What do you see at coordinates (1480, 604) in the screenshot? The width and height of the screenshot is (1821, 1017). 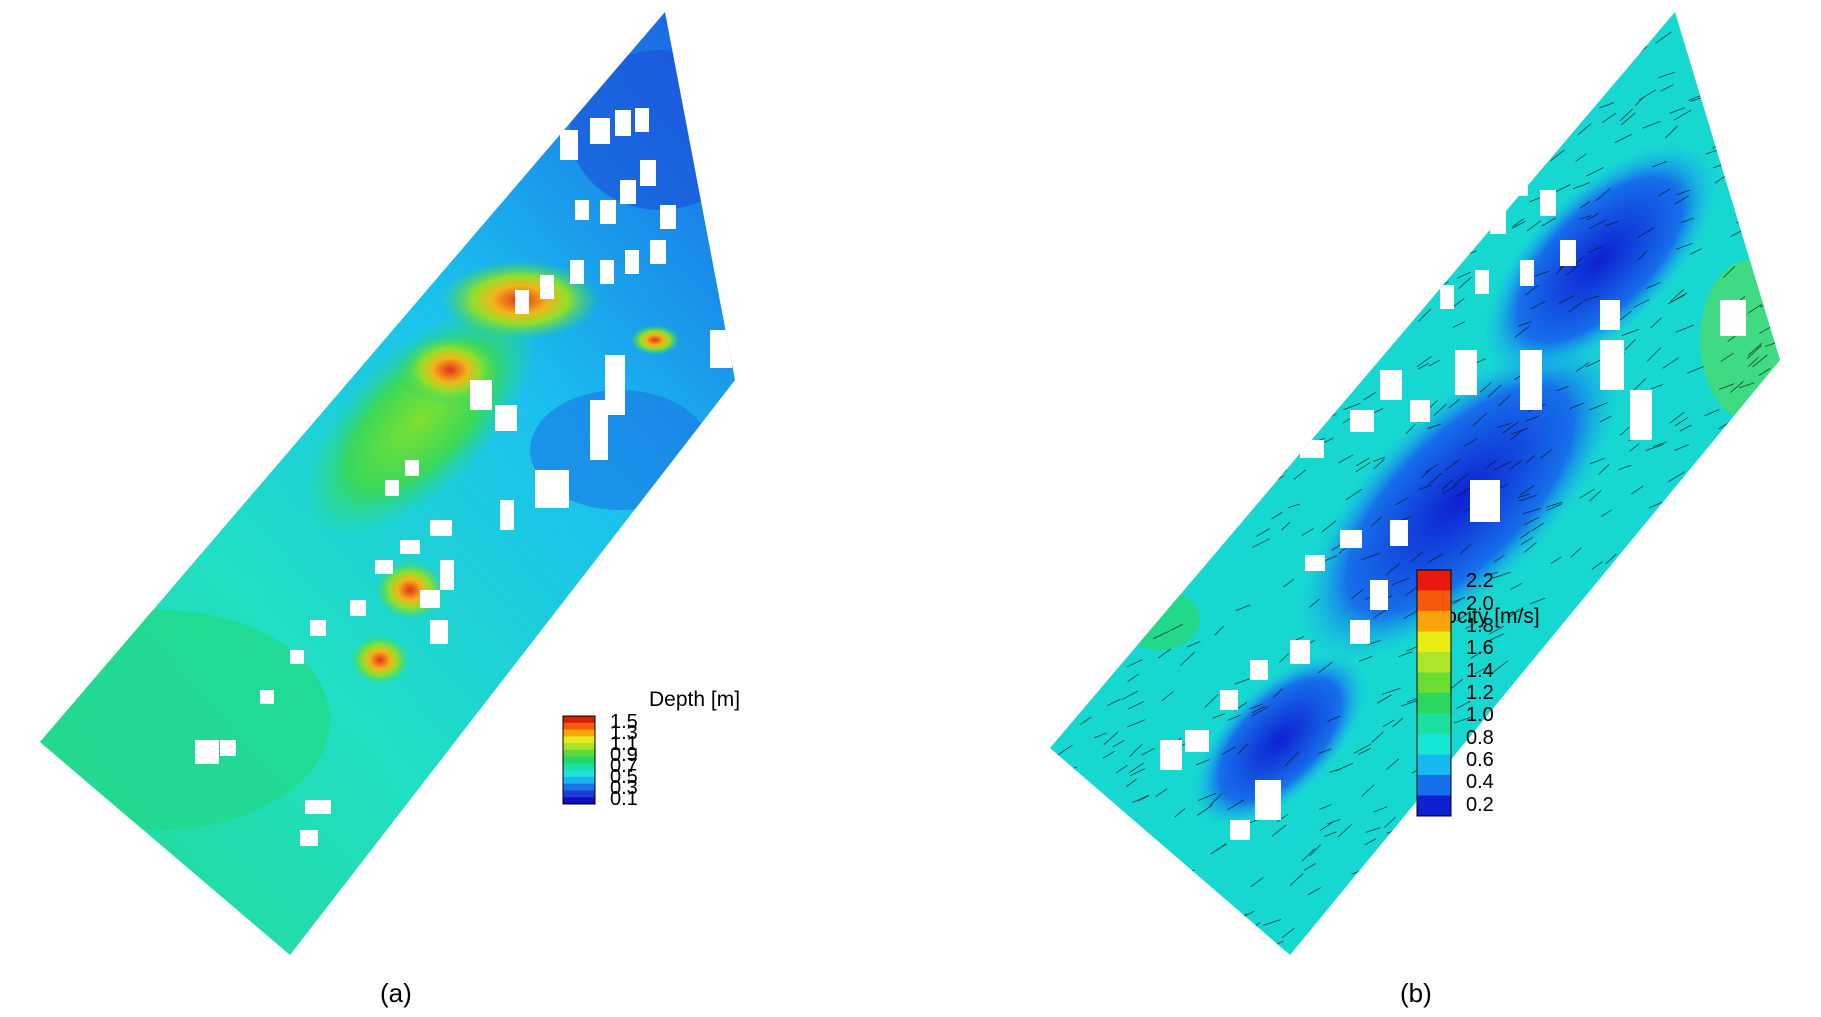 I see `legend-label: 2.0` at bounding box center [1480, 604].